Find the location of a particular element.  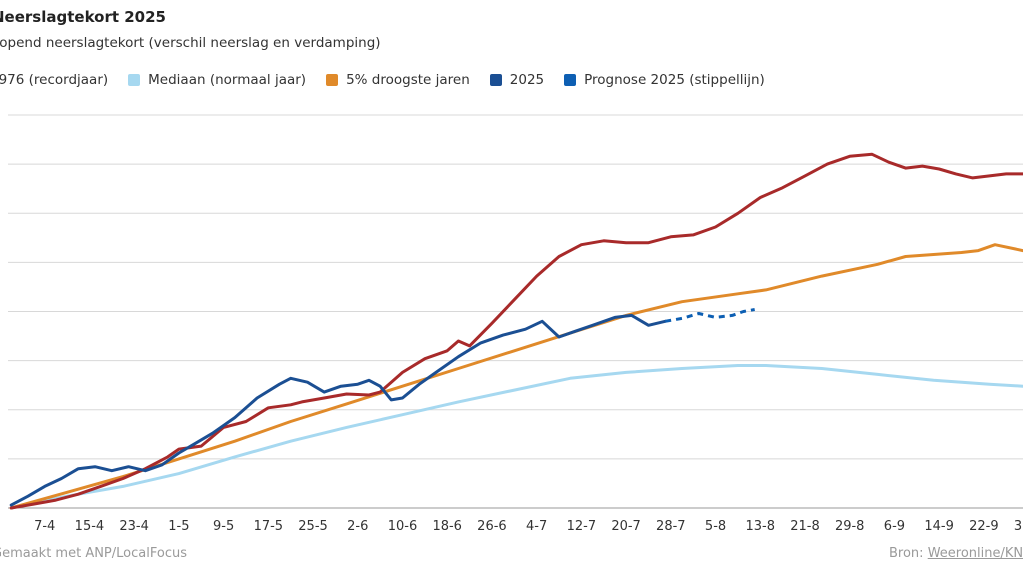

legend-item-1976: 1976 (recordjaar) is located at coordinates (54, 80).